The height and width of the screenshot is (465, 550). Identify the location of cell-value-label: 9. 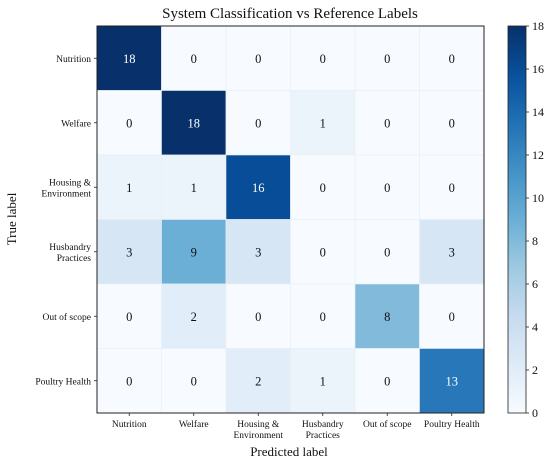
(194, 252).